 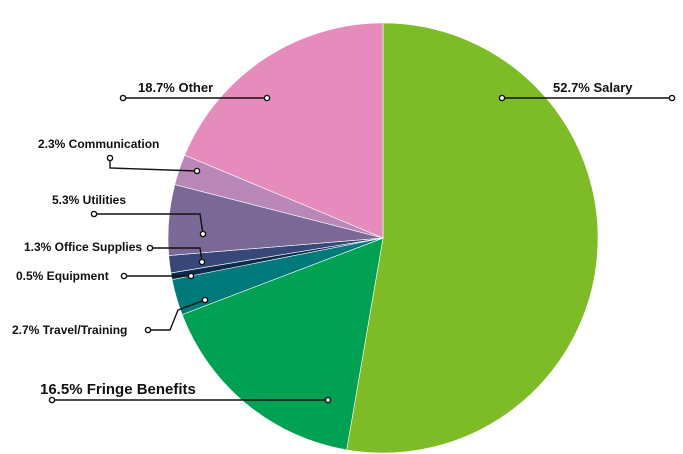 I want to click on slice-label-salary: 52.7% Salary, so click(x=593, y=87).